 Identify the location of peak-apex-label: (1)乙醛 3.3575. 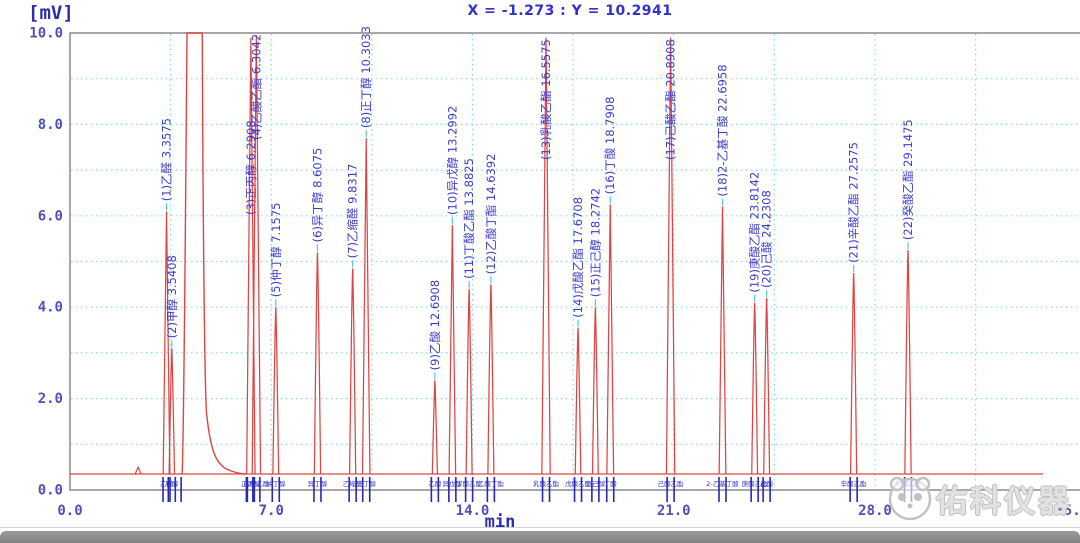
(167, 159).